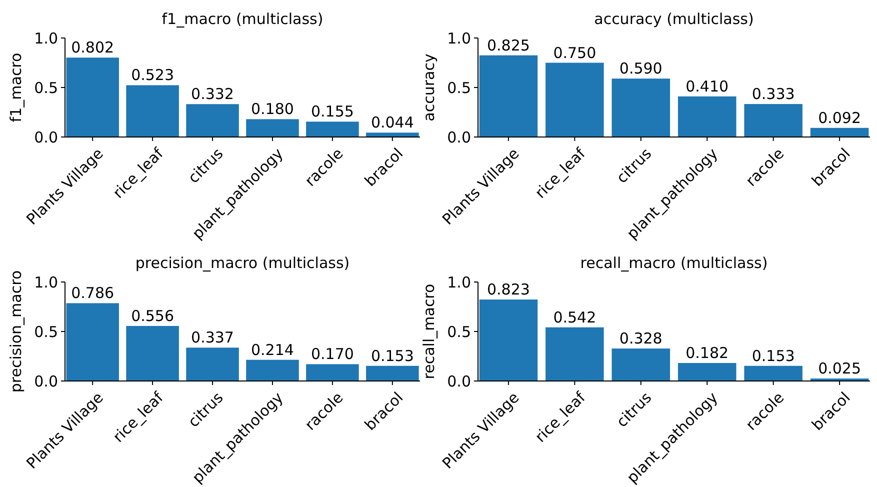 The width and height of the screenshot is (877, 487). What do you see at coordinates (392, 123) in the screenshot?
I see `data-label: 0.044` at bounding box center [392, 123].